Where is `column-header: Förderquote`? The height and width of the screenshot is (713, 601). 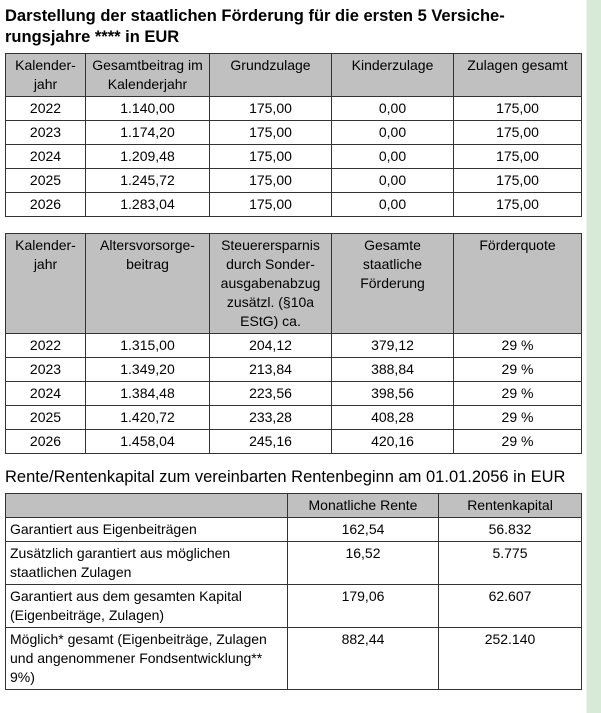 column-header: Förderquote is located at coordinates (517, 283).